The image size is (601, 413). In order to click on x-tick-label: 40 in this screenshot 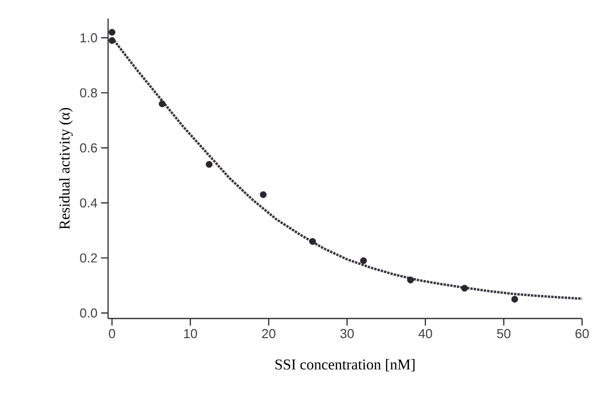, I will do `click(425, 333)`.